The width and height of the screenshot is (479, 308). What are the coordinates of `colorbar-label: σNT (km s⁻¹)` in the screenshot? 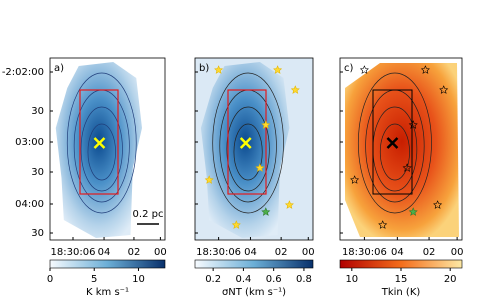 It's located at (254, 292).